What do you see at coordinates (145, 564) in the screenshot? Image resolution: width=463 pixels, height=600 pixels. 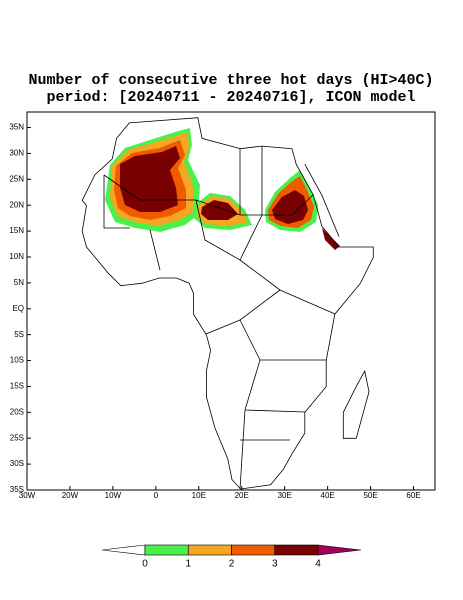 I see `colorbar-label: 0` at bounding box center [145, 564].